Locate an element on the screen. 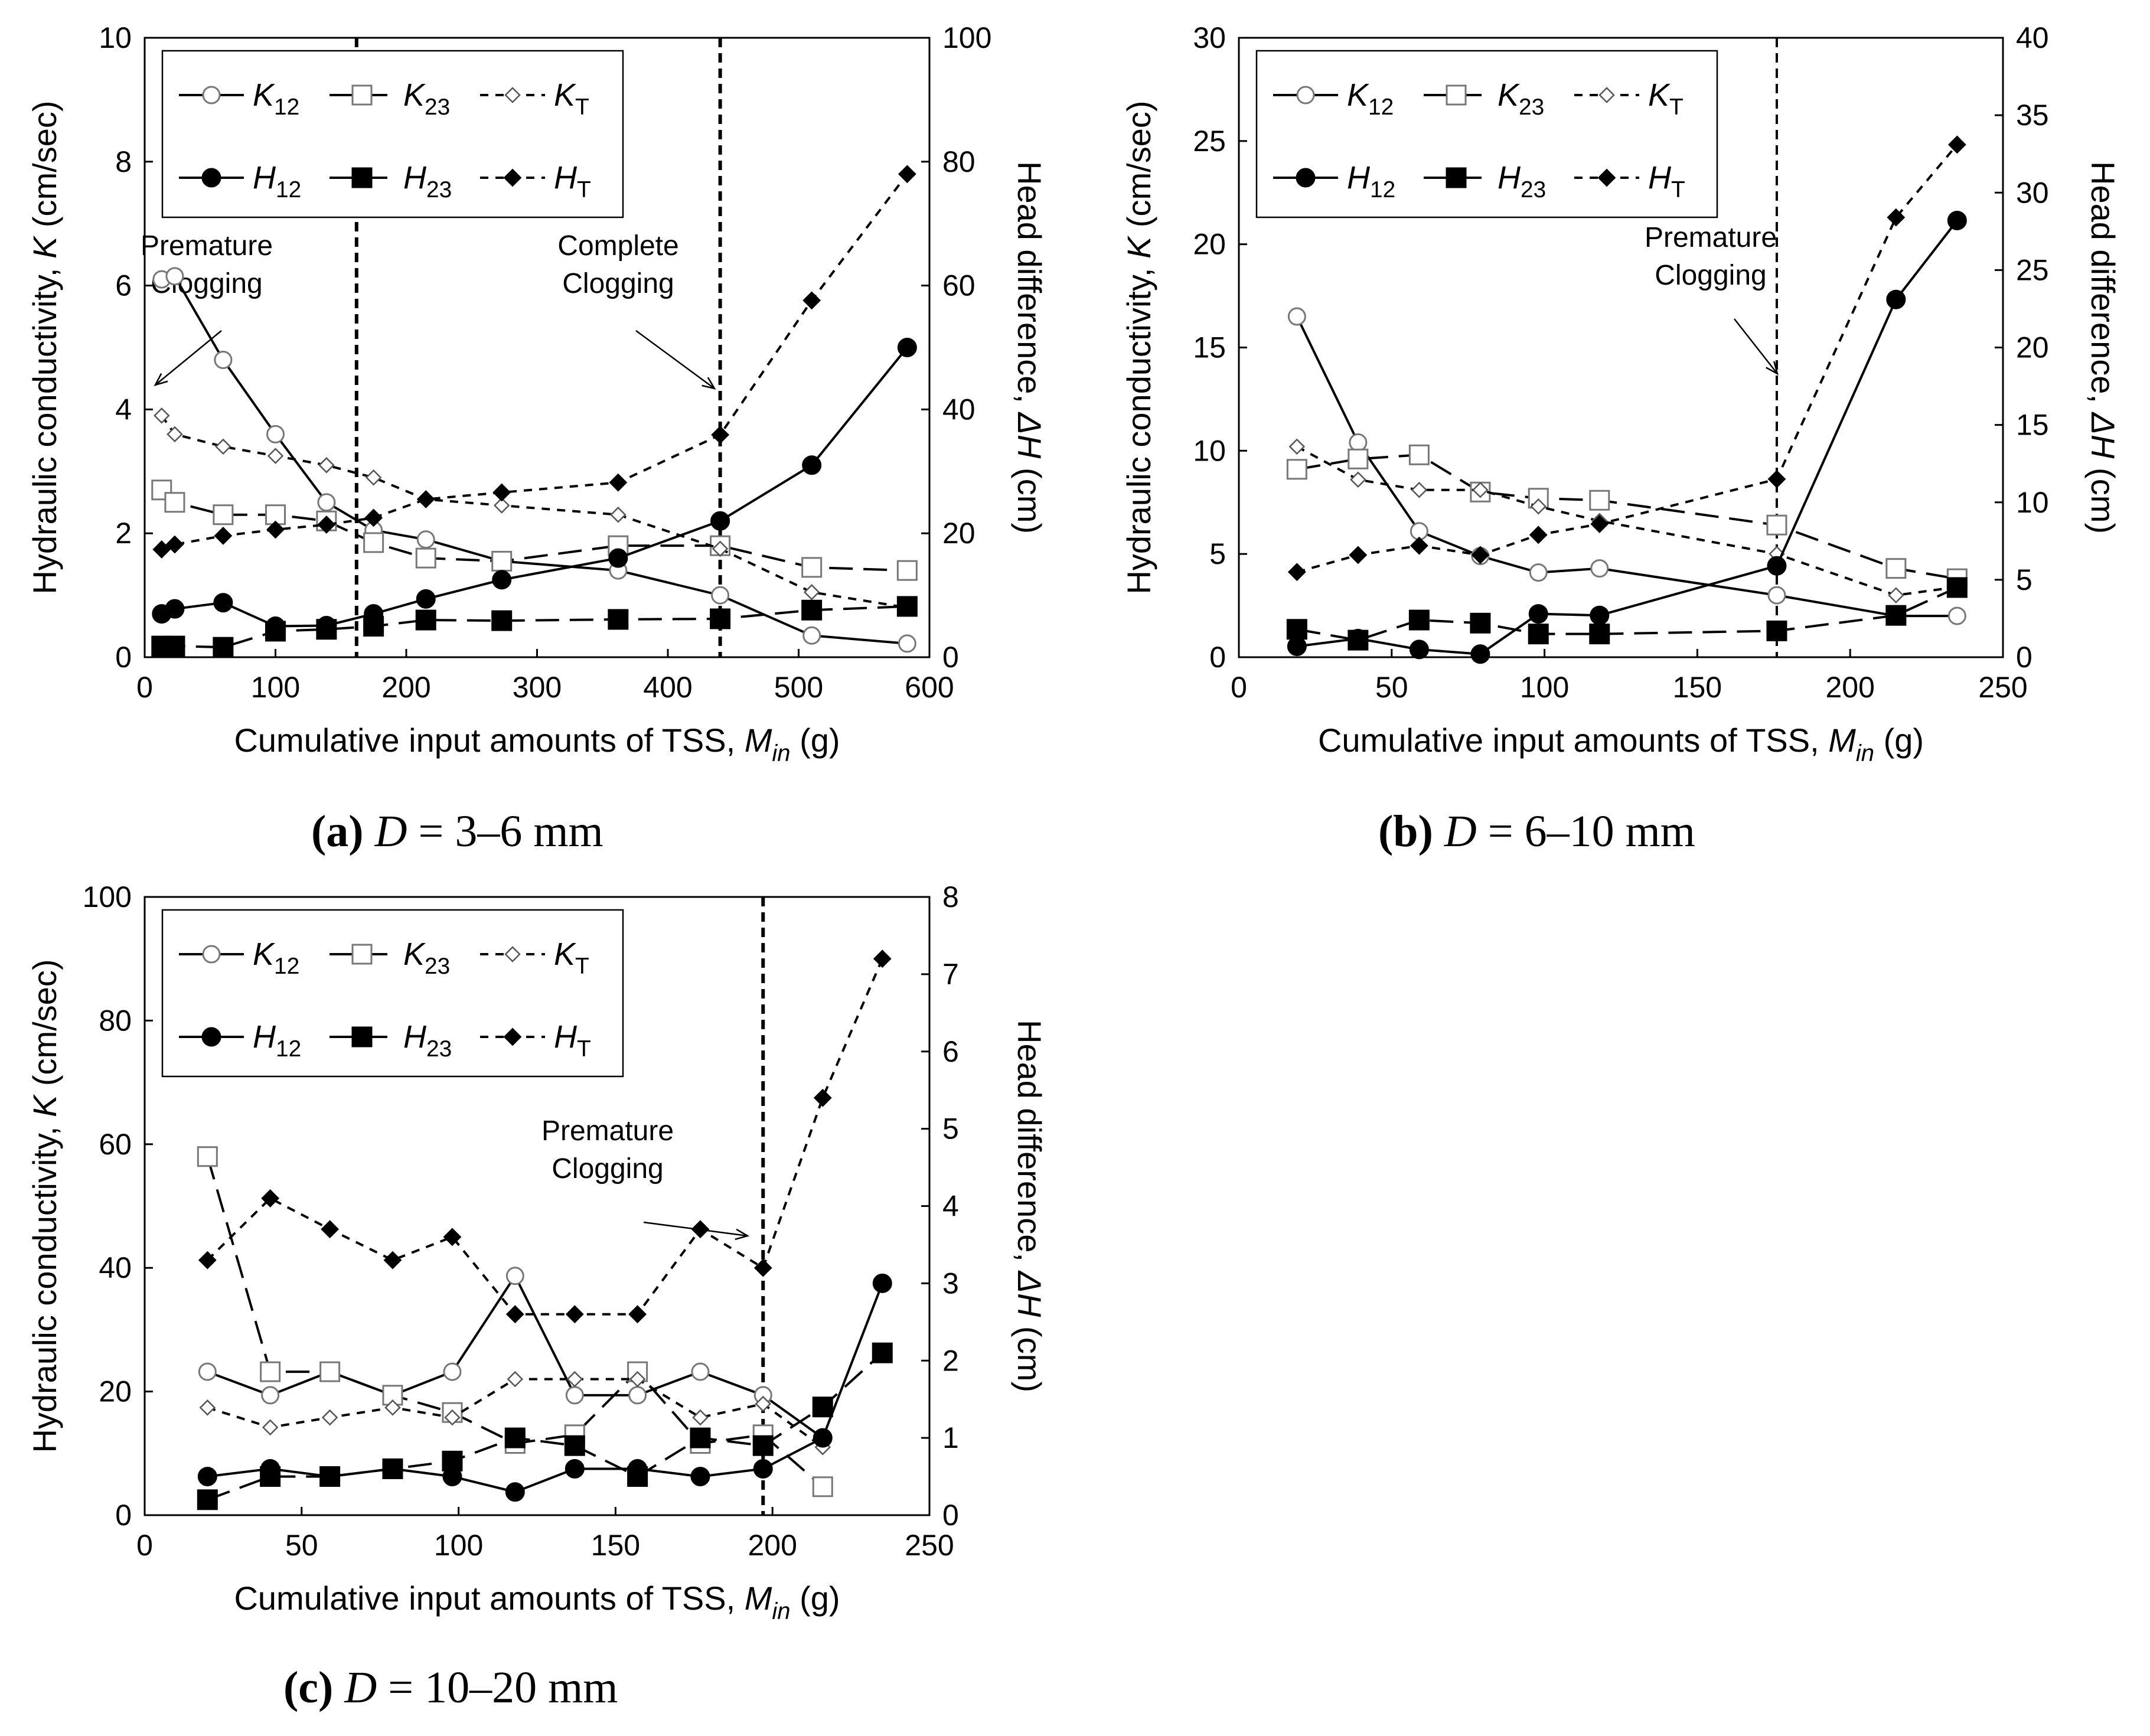 This screenshot has height=1736, width=2150. caption-c-eq: = is located at coordinates (401, 1687).